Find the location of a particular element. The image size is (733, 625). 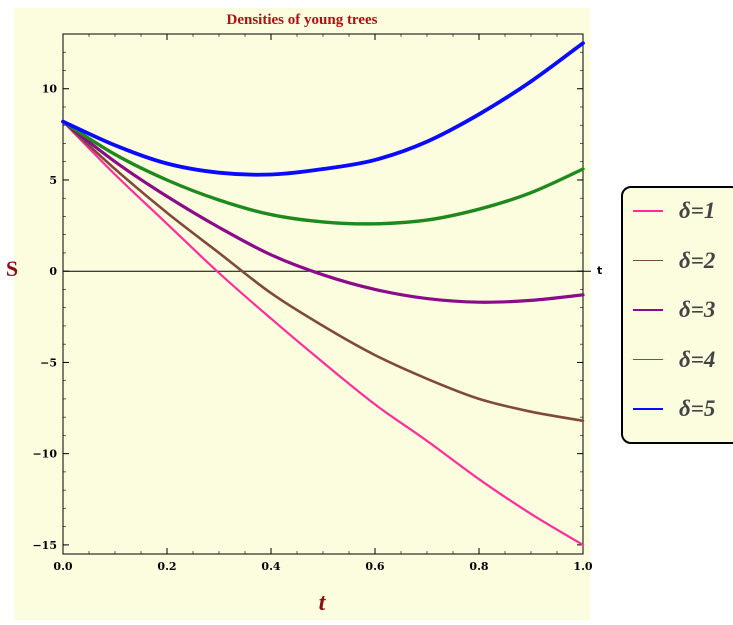

x-tick-label: 0.8 is located at coordinates (478, 566).